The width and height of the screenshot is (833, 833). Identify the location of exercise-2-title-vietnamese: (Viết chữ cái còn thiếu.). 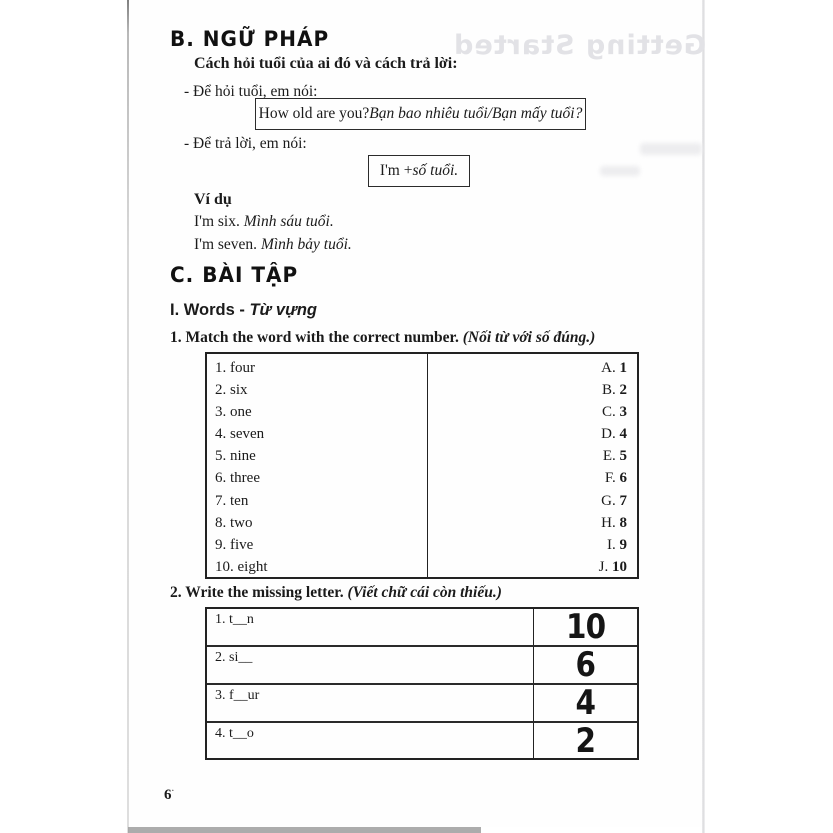
(424, 592).